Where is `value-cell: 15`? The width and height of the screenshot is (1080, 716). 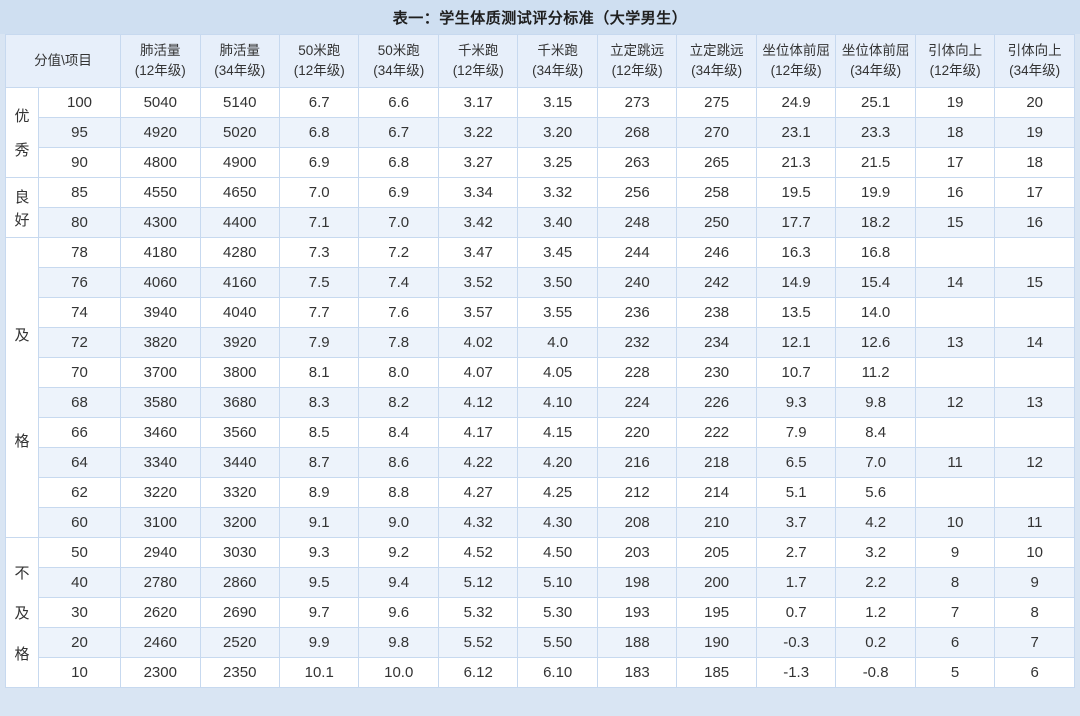 value-cell: 15 is located at coordinates (1034, 282).